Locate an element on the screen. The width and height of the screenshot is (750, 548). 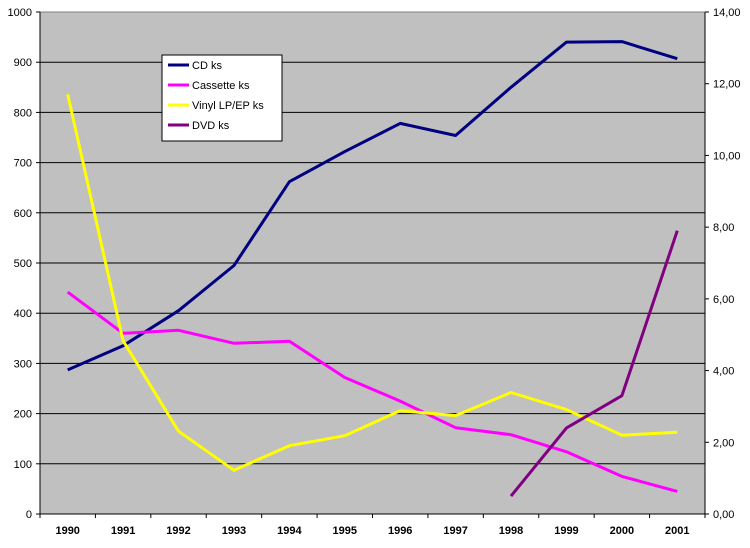
legend-label: Cassette ks is located at coordinates (221, 86).